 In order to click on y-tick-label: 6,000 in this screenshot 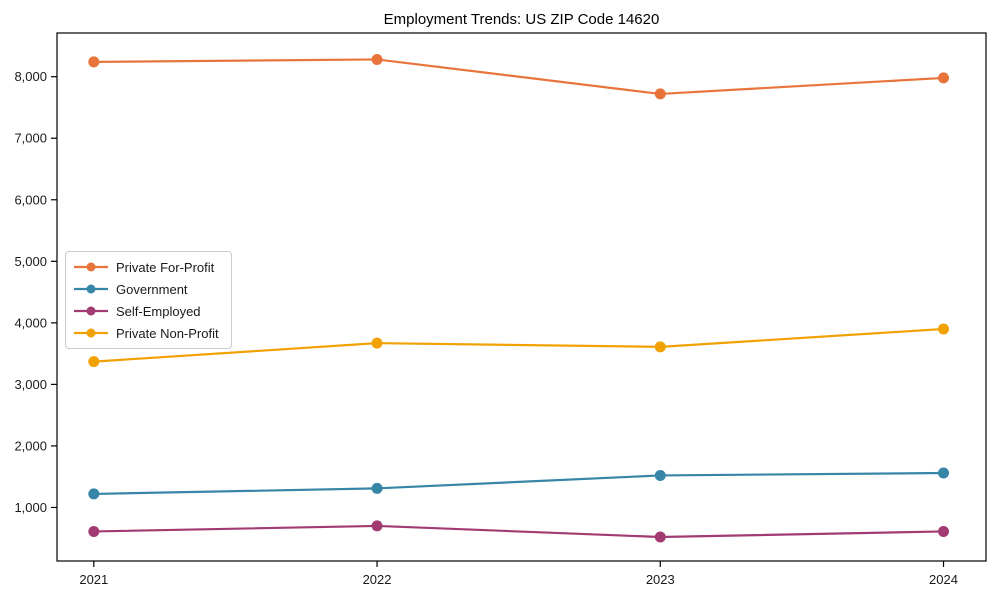, I will do `click(30, 199)`.